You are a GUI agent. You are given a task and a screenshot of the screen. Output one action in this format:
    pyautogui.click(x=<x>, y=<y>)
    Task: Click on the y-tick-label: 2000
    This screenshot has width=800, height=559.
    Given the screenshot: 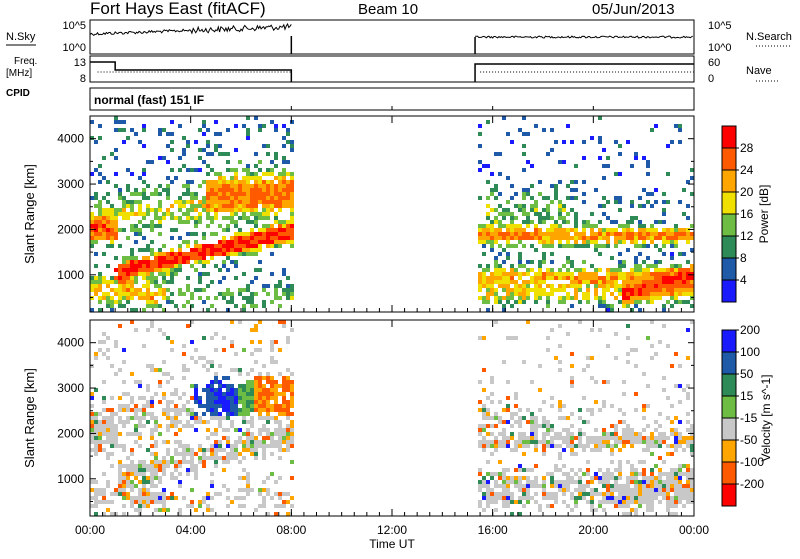 What is the action you would take?
    pyautogui.click(x=70, y=229)
    